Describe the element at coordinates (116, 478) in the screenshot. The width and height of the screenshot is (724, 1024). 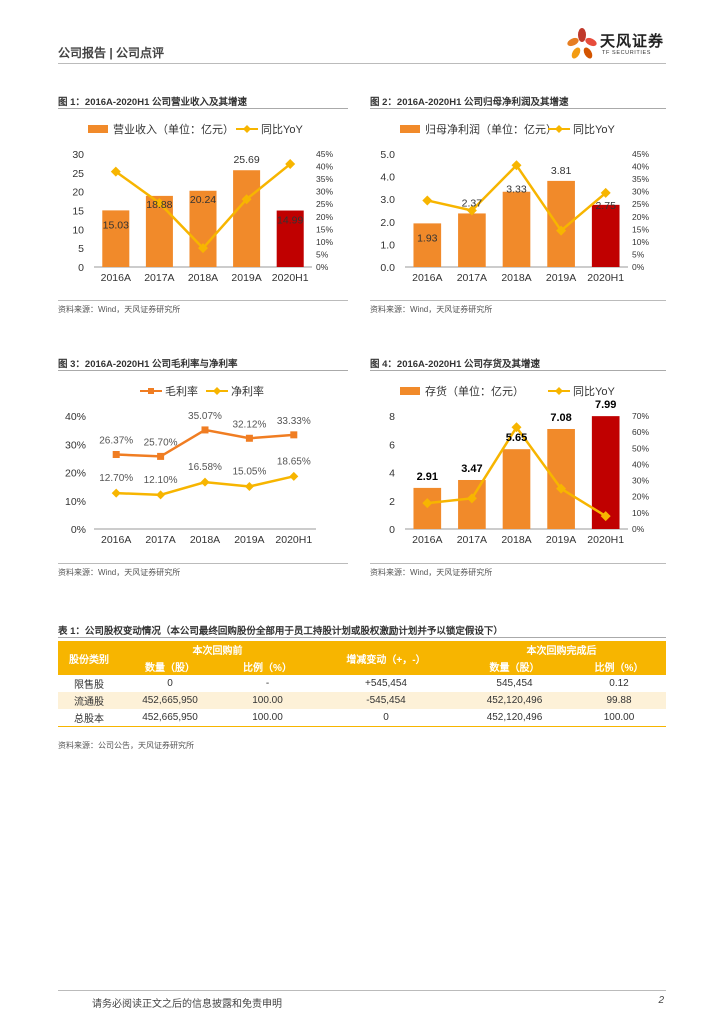
I see `data-label: 12.70%` at that location.